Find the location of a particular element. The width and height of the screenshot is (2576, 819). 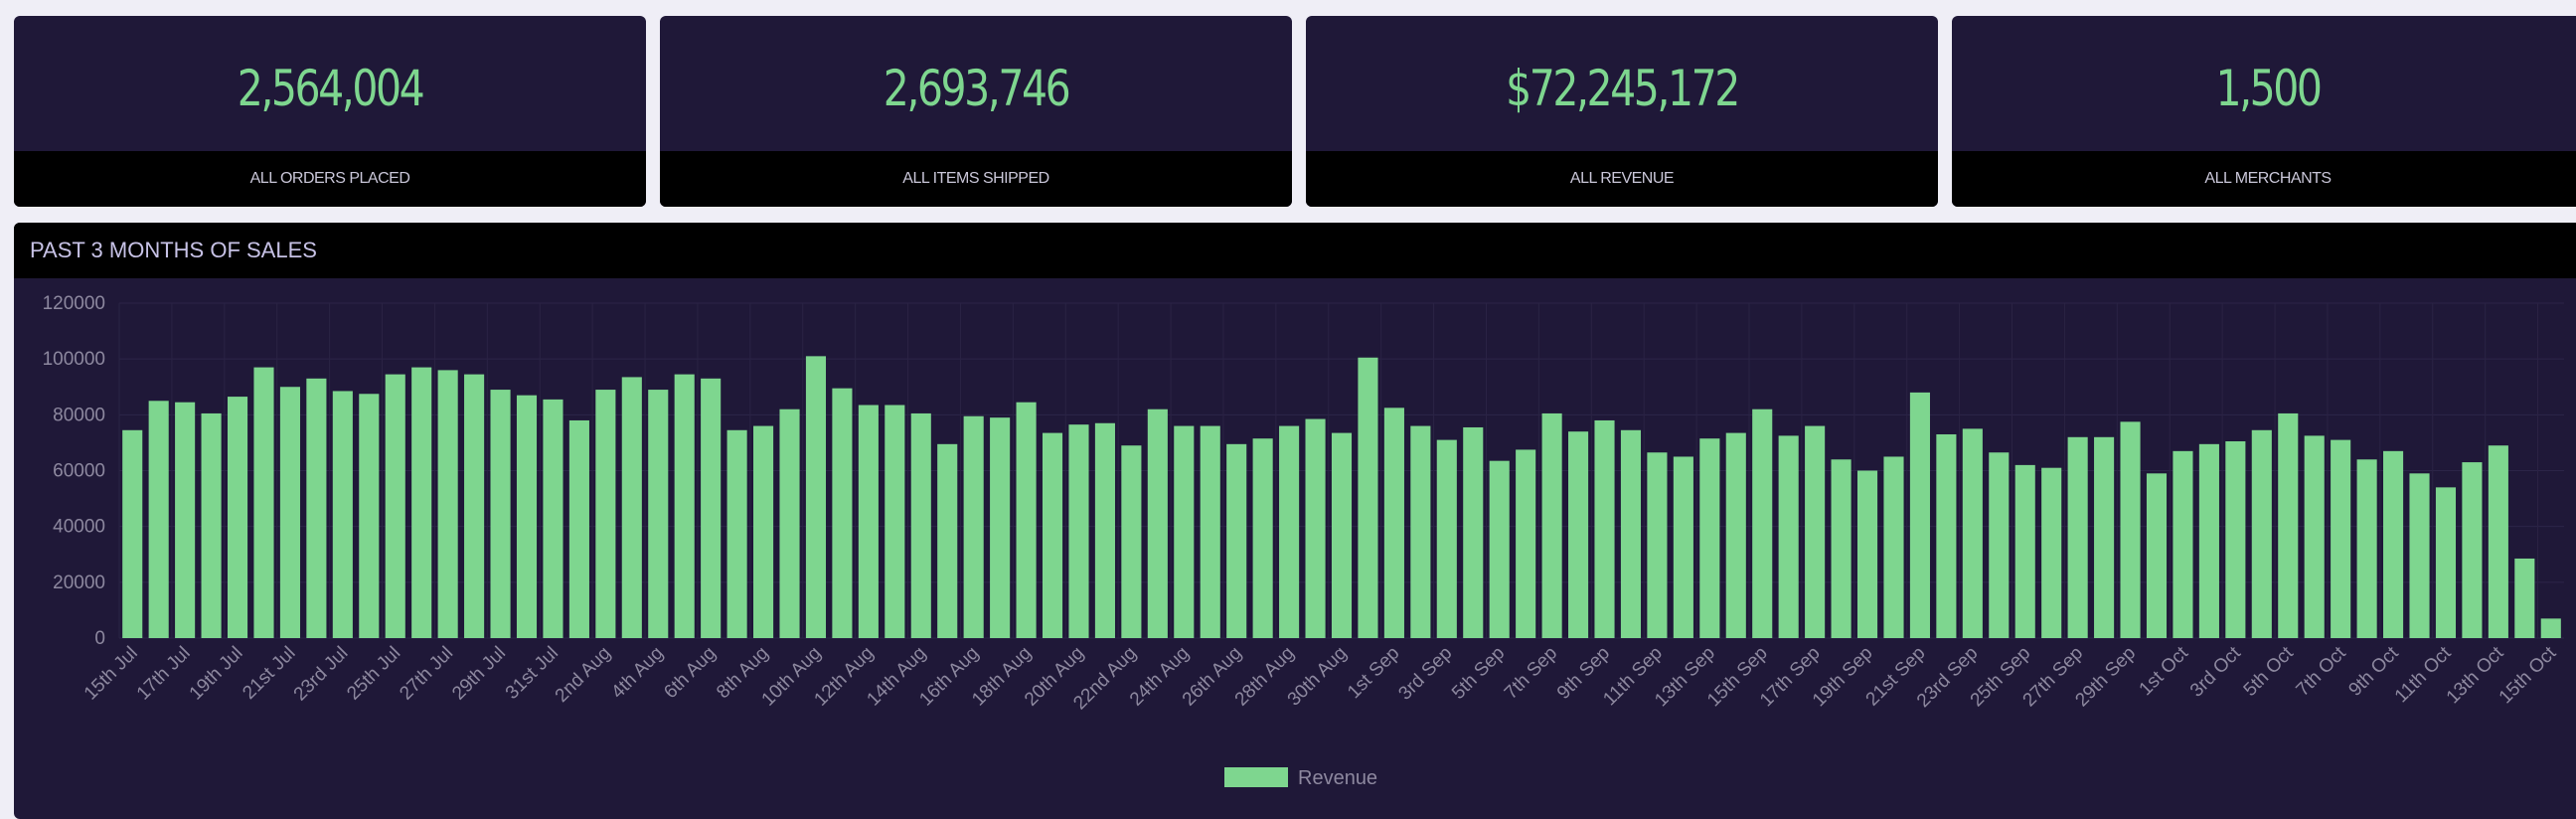

legend-label: Revenue is located at coordinates (1337, 778).